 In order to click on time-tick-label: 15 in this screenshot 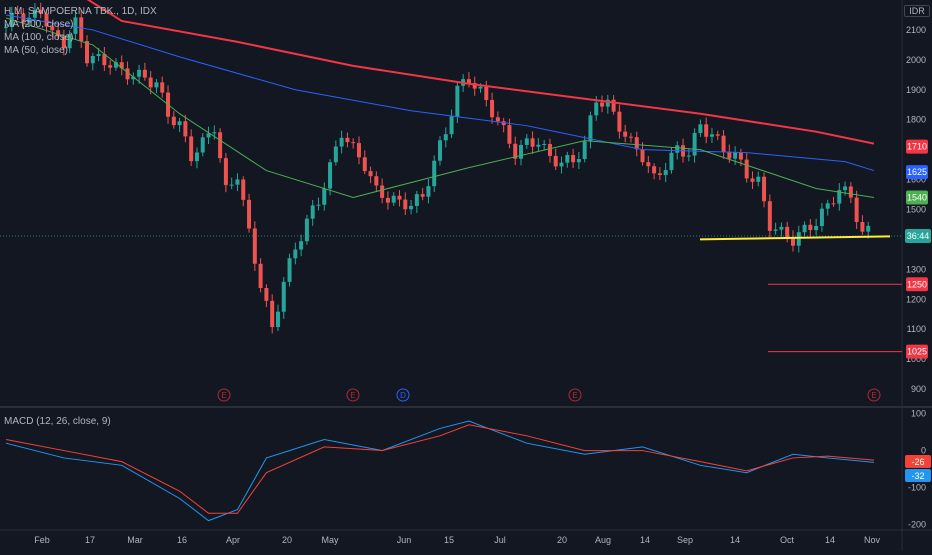, I will do `click(449, 540)`.